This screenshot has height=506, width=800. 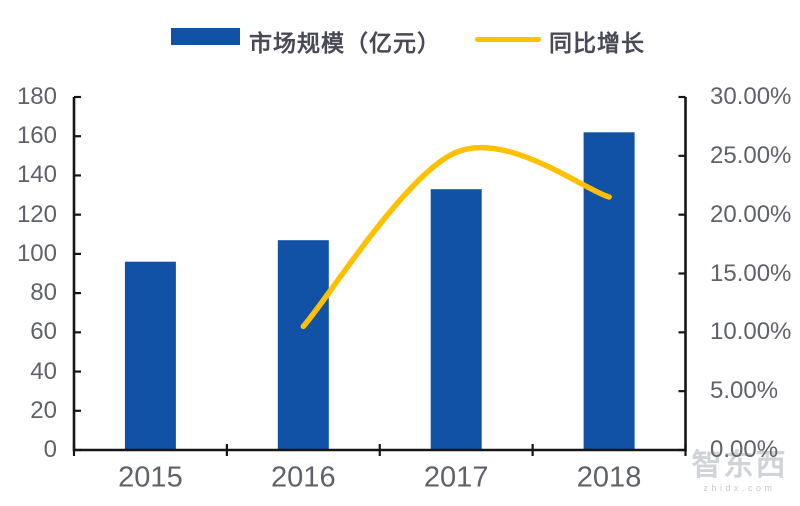 I want to click on growth-line, so click(x=456, y=237).